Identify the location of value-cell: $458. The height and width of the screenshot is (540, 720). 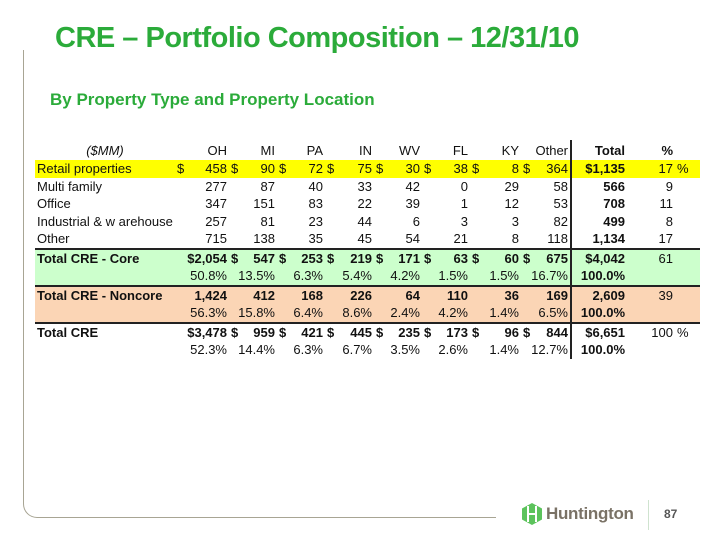
(202, 169).